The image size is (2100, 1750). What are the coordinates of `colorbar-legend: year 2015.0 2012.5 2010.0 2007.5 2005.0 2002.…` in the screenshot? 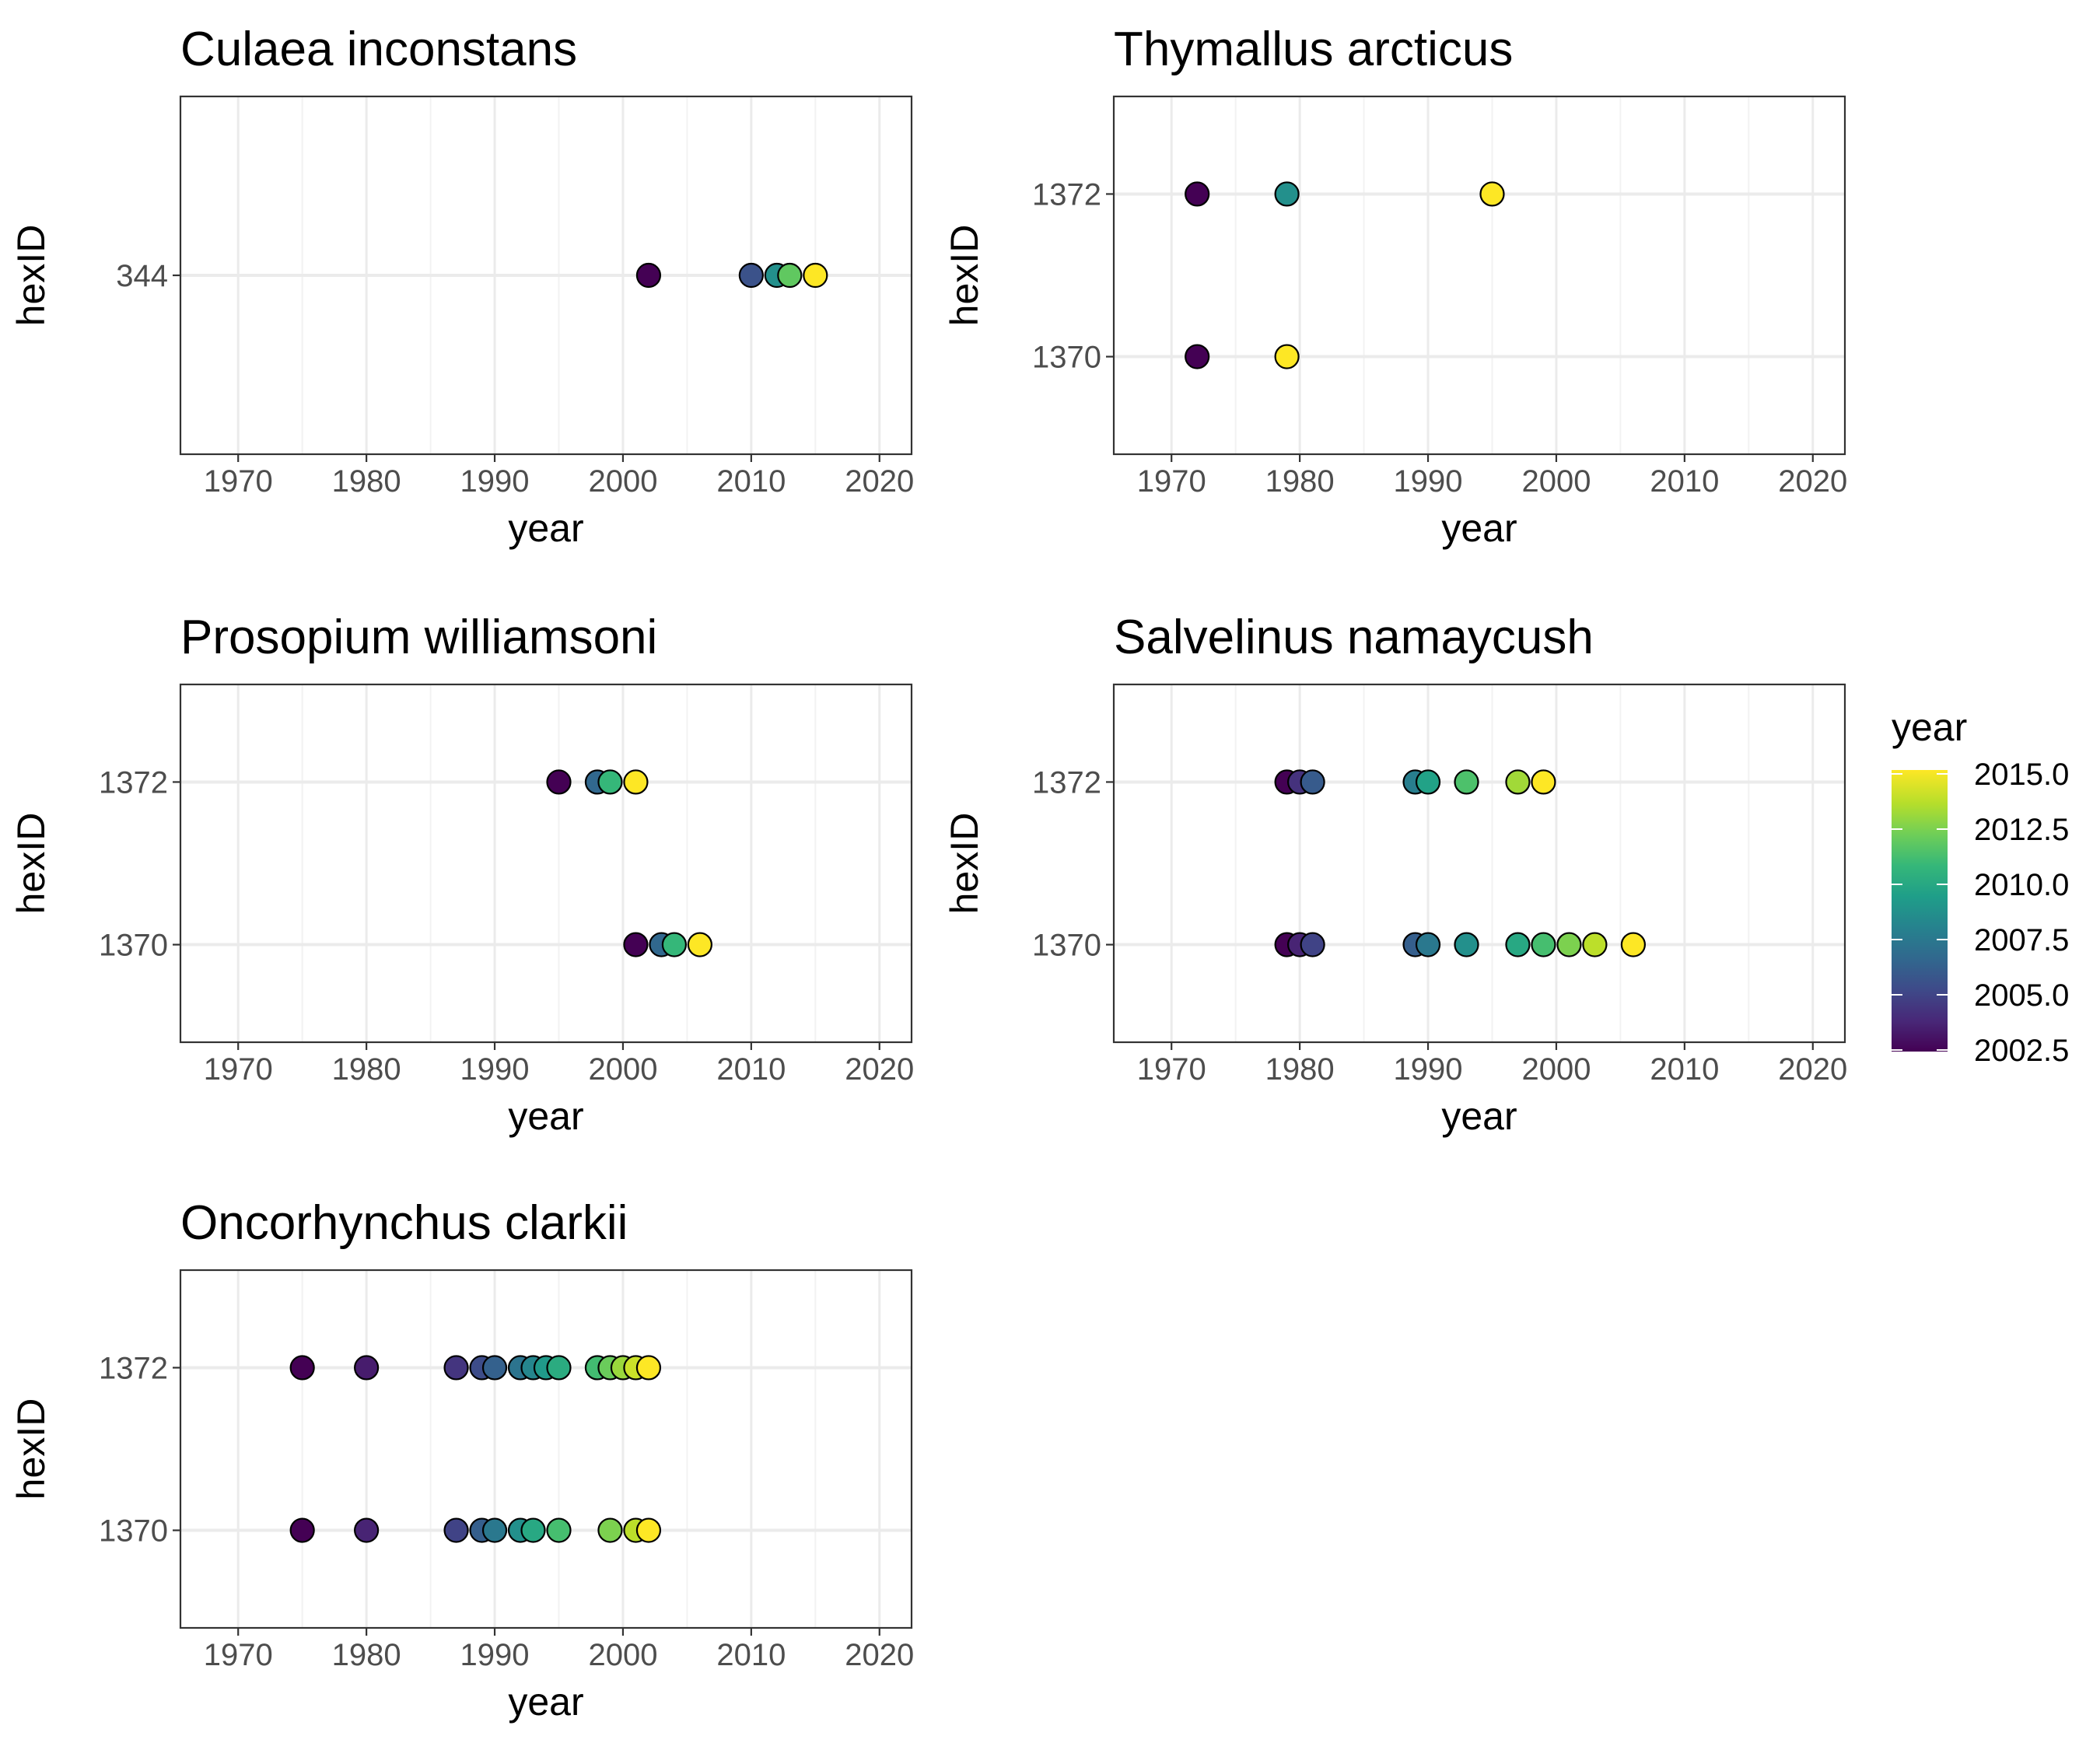 It's located at (1981, 887).